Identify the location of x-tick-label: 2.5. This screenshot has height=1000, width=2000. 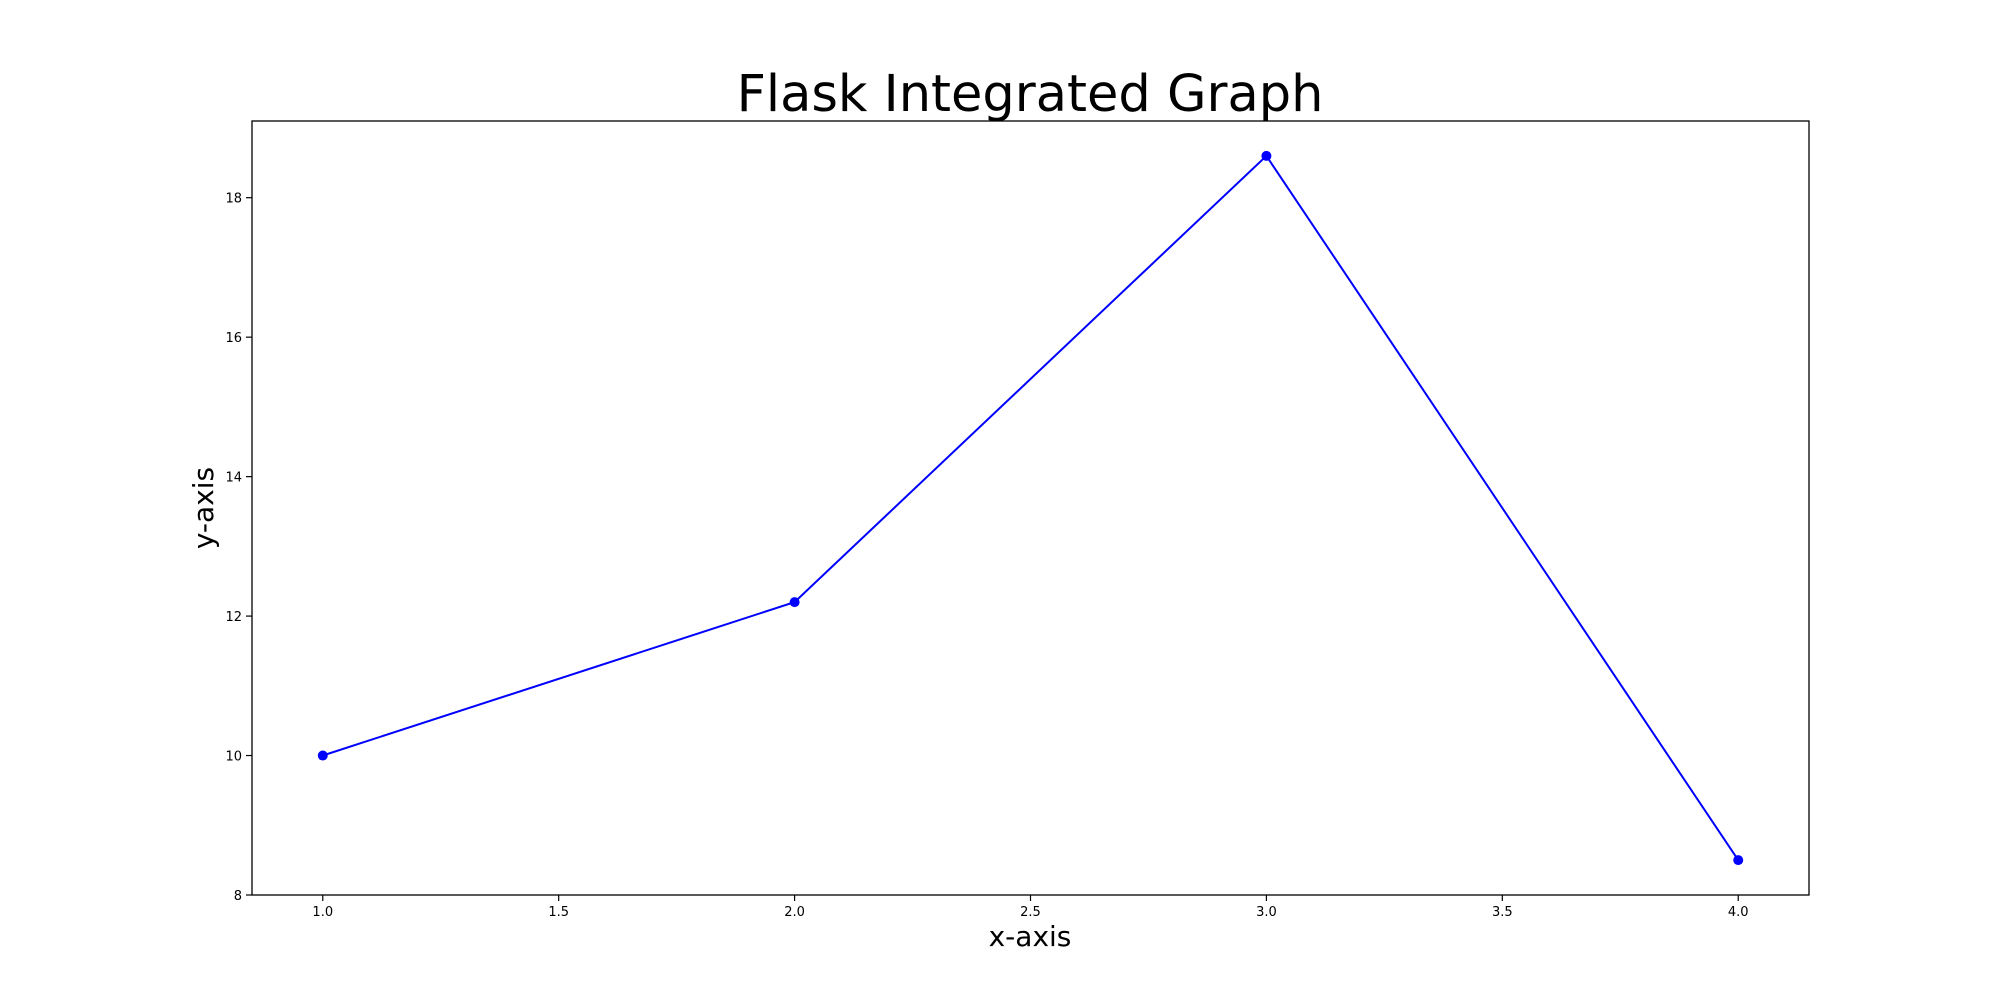
(1030, 912).